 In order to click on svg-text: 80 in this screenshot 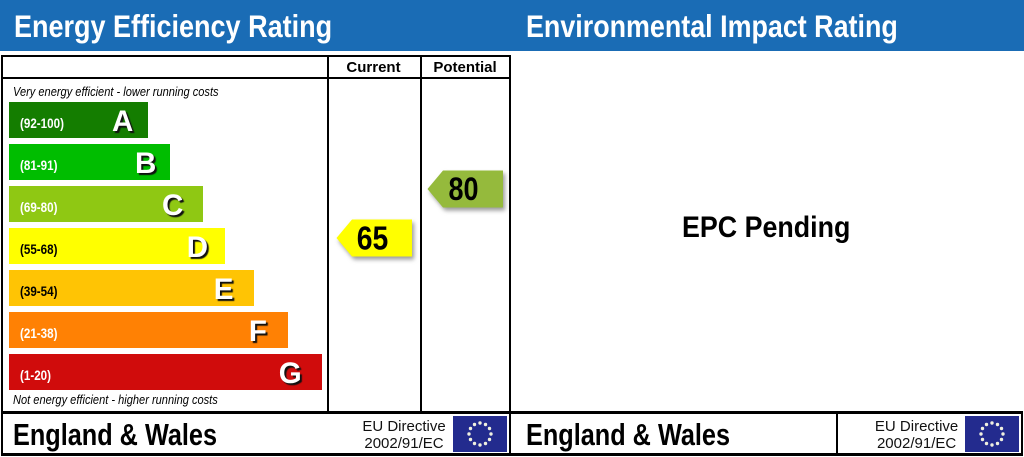, I will do `click(464, 189)`.